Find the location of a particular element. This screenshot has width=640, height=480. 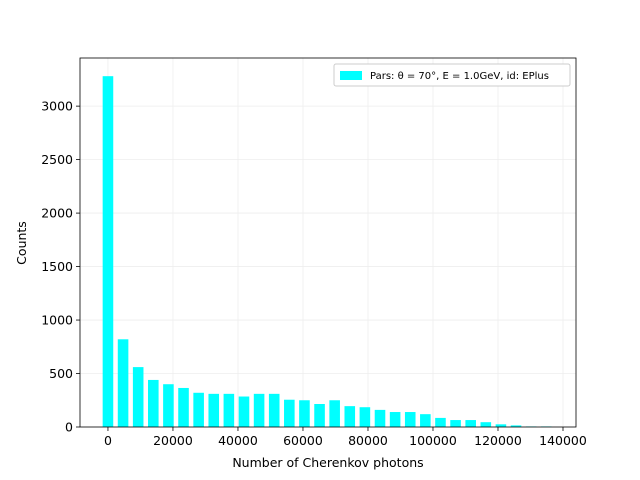

x-tick-label: 40000 is located at coordinates (238, 440).